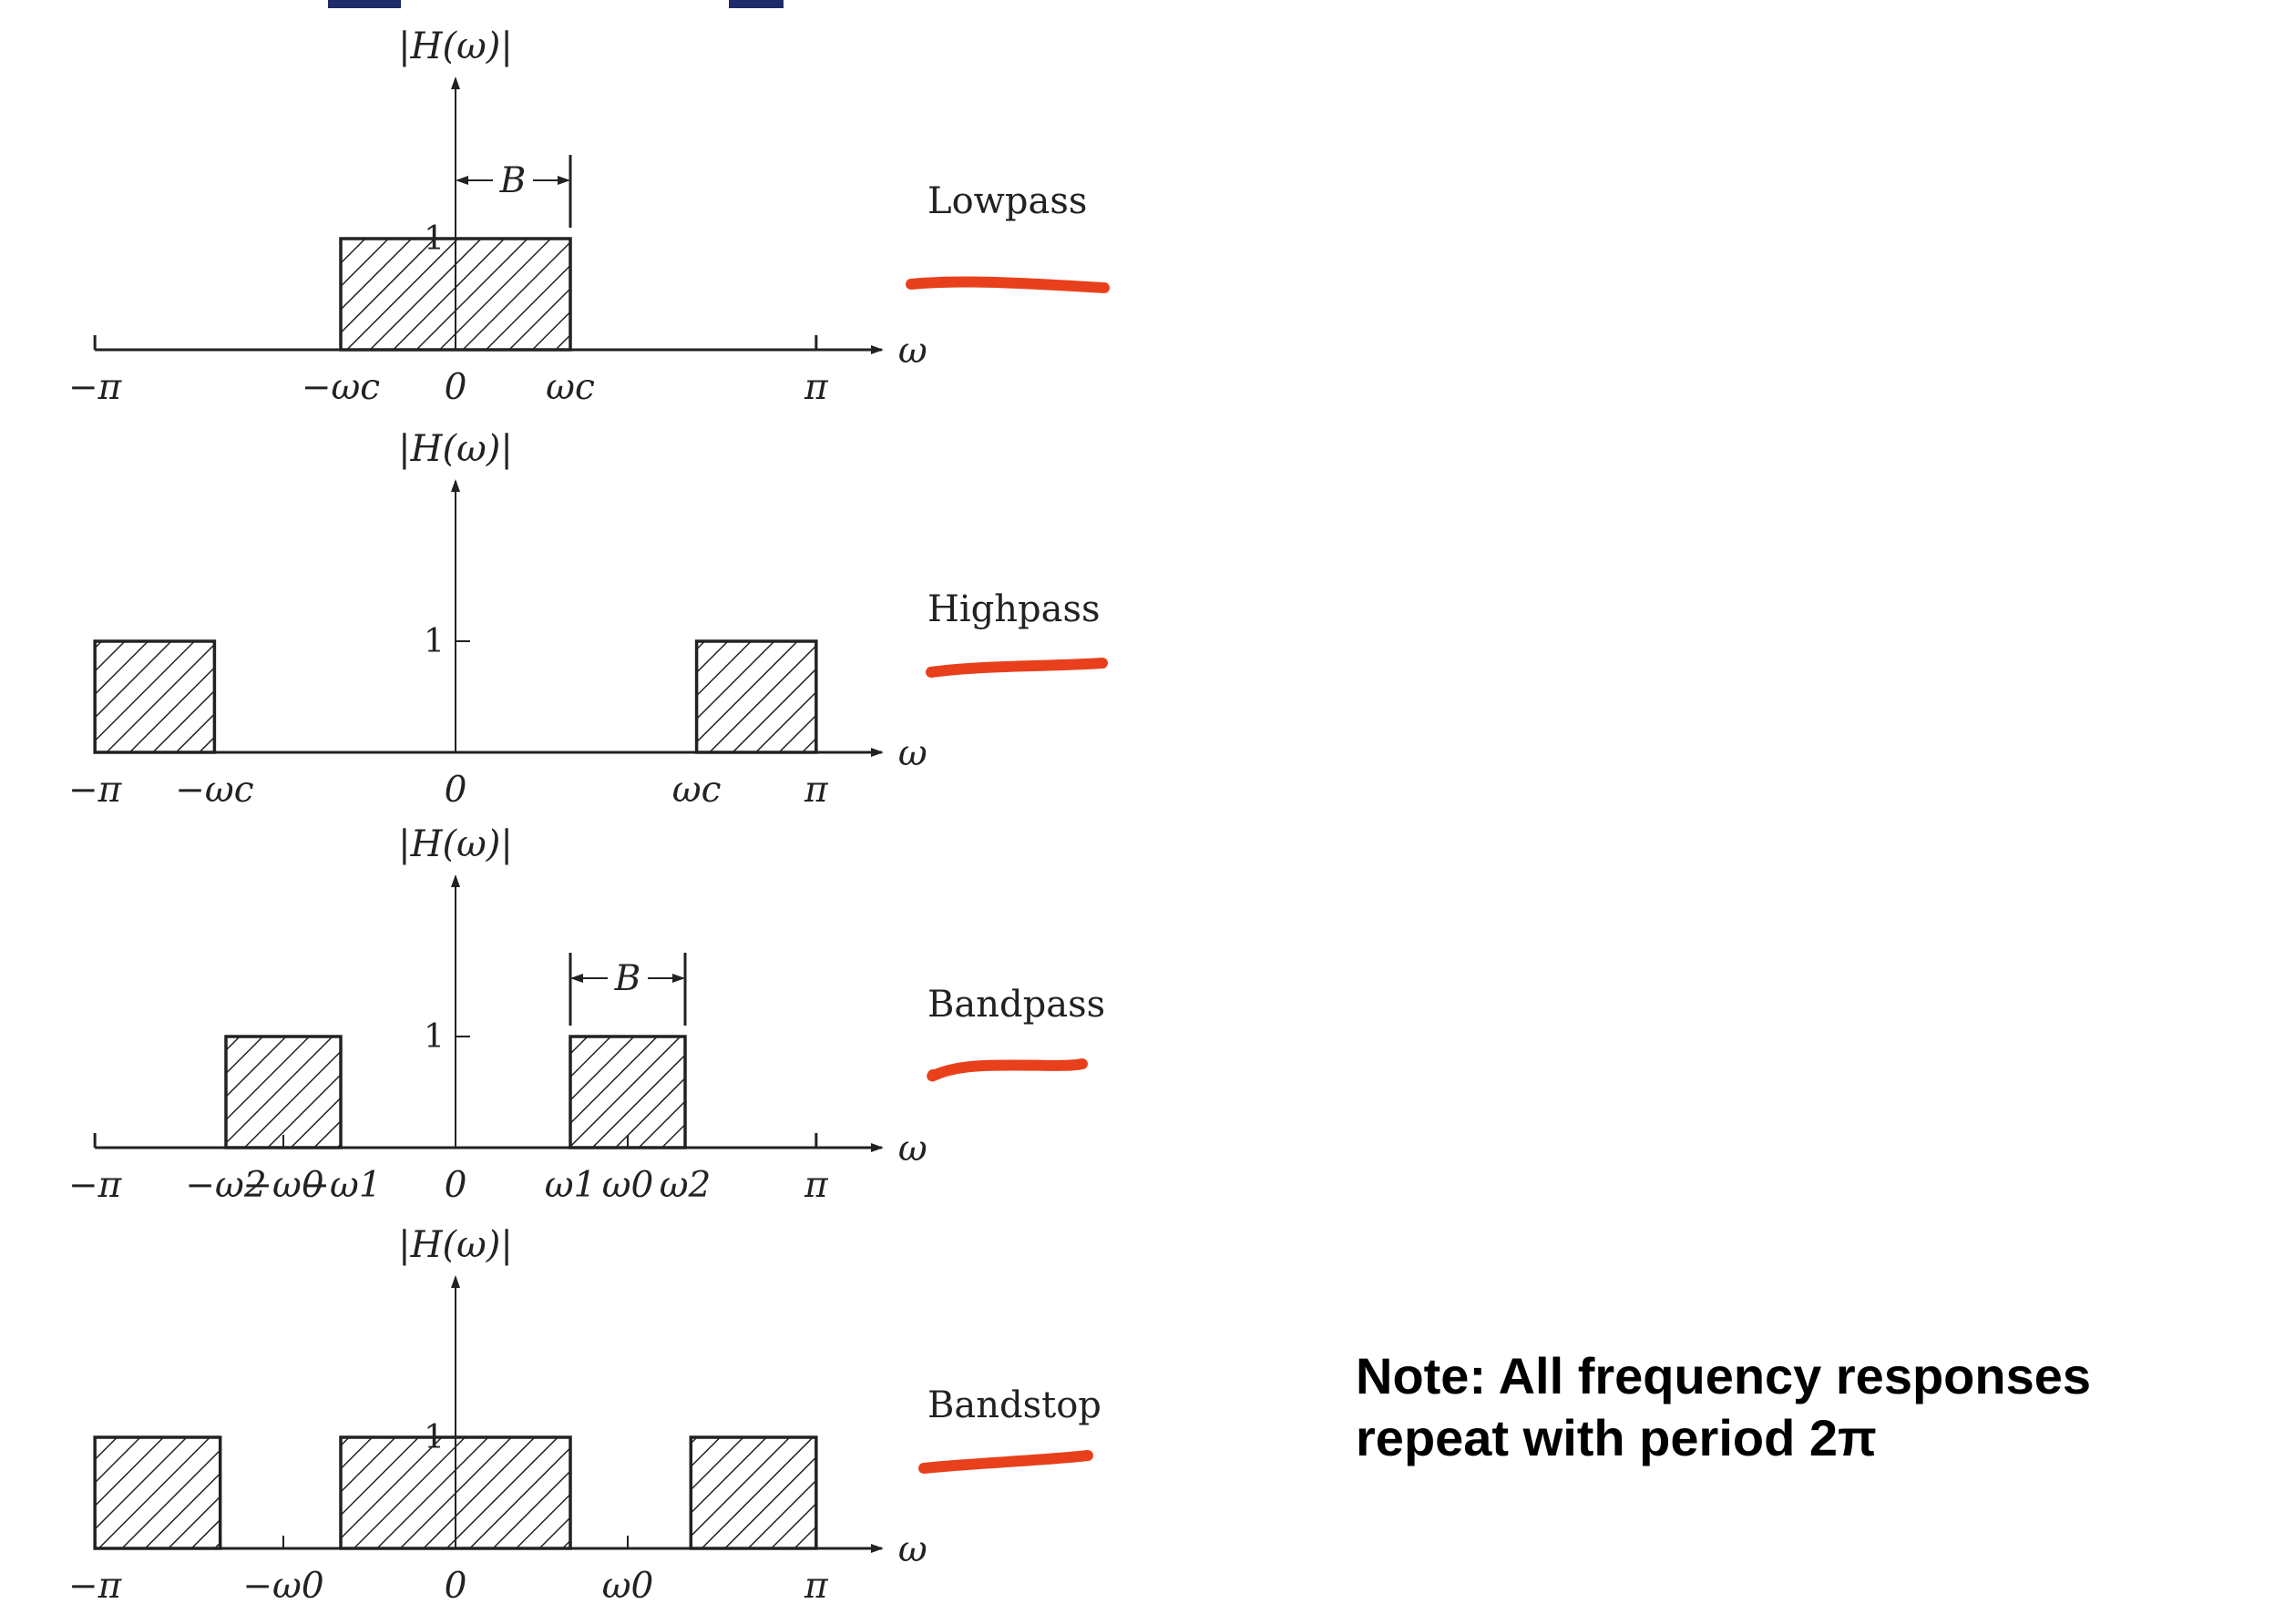 This screenshot has width=2295, height=1624. I want to click on filter-name-lowpass: Lowpass, so click(1007, 201).